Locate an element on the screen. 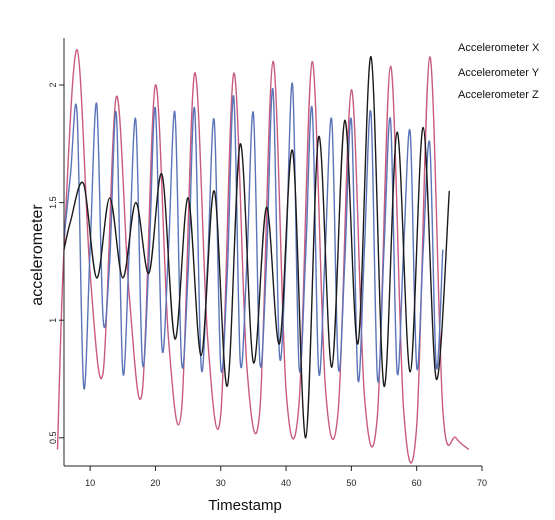  x-tick-label: 30 is located at coordinates (221, 483).